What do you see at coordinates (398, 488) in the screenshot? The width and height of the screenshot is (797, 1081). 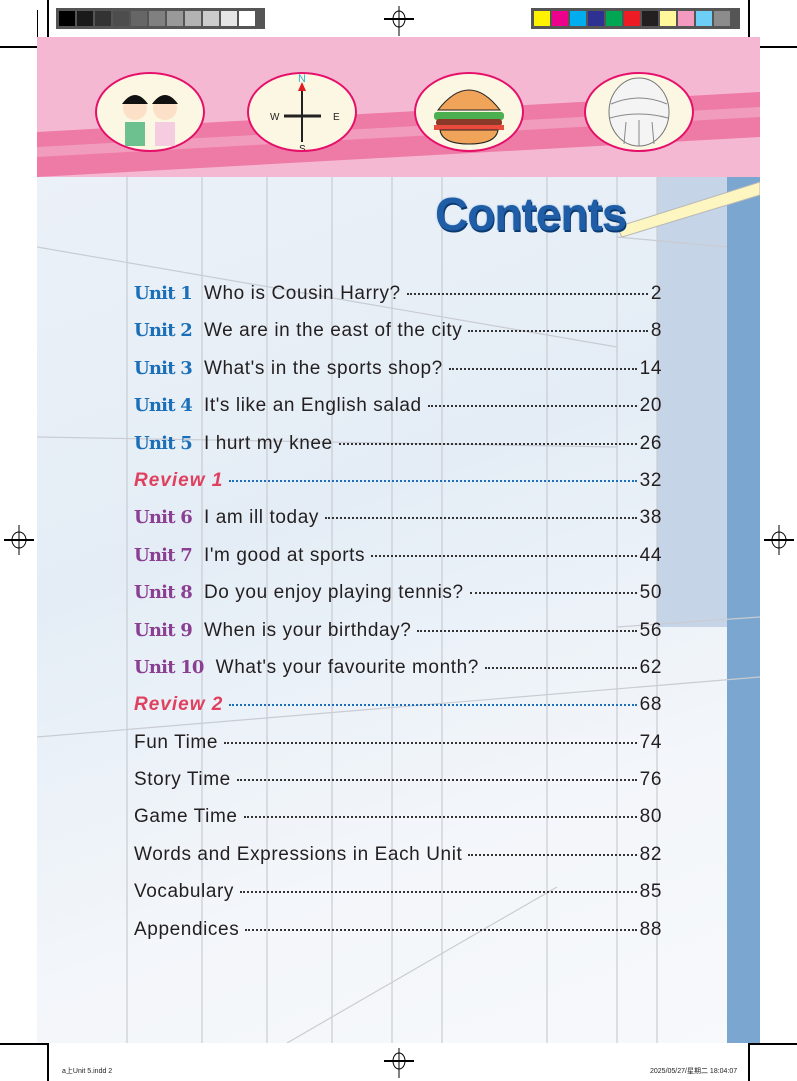 I see `toc-entry: Review 1 32` at bounding box center [398, 488].